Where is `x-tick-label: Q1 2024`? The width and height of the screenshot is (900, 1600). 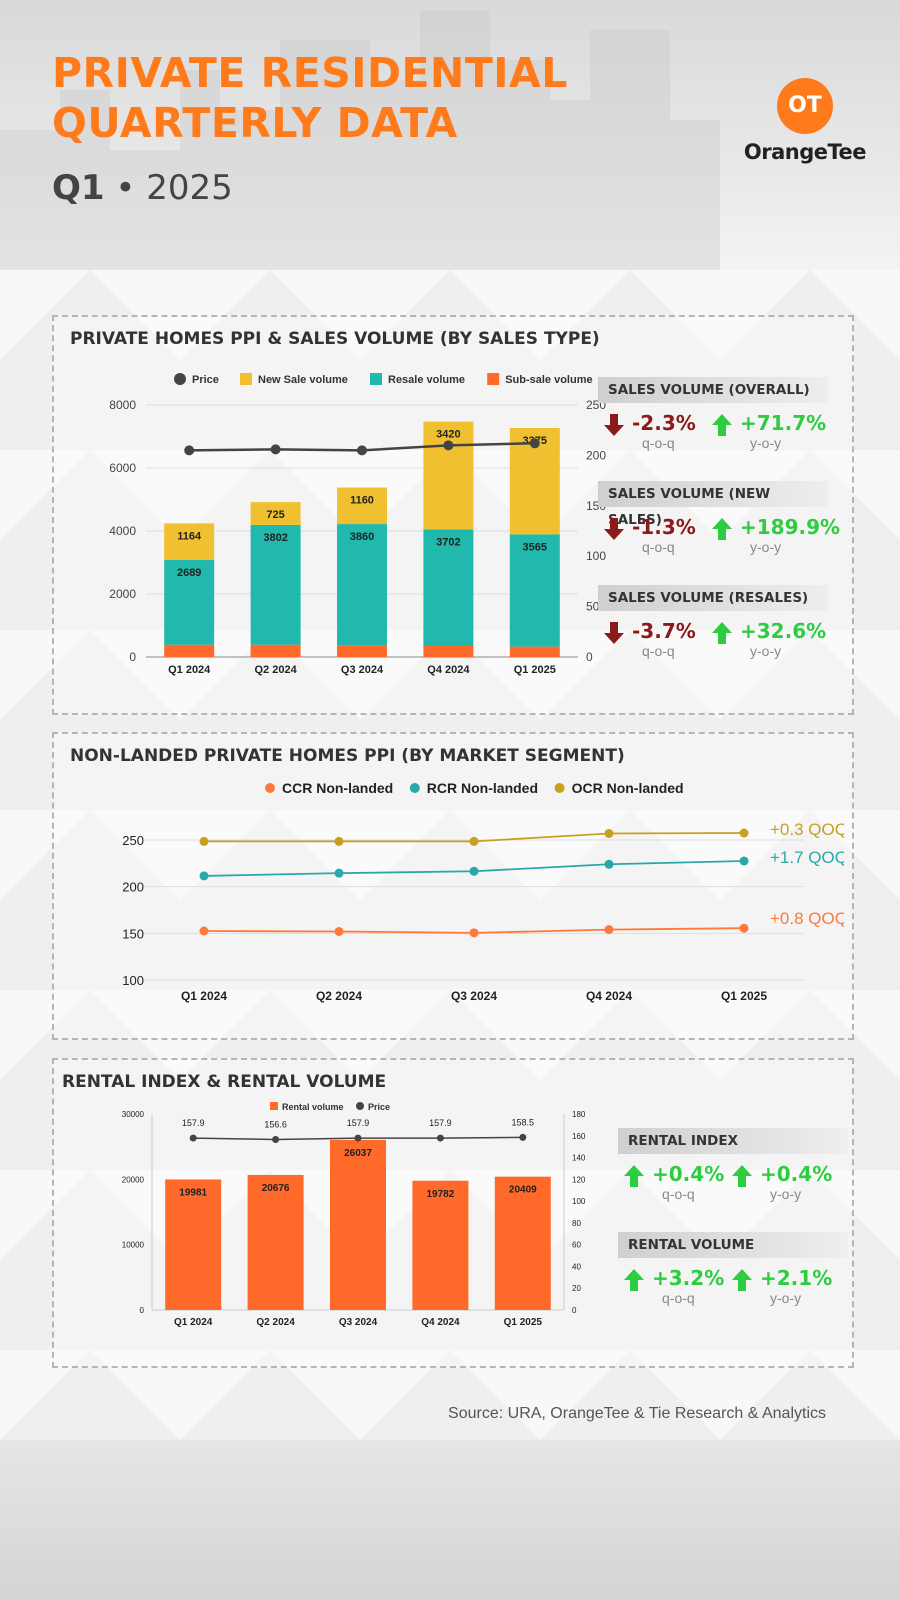
x-tick-label: Q1 2024 is located at coordinates (189, 670).